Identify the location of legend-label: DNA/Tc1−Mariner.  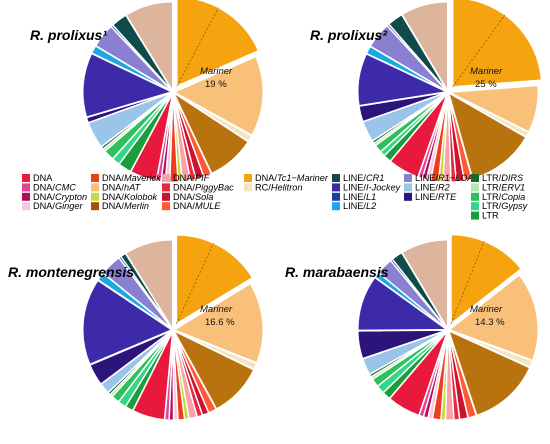
(292, 178).